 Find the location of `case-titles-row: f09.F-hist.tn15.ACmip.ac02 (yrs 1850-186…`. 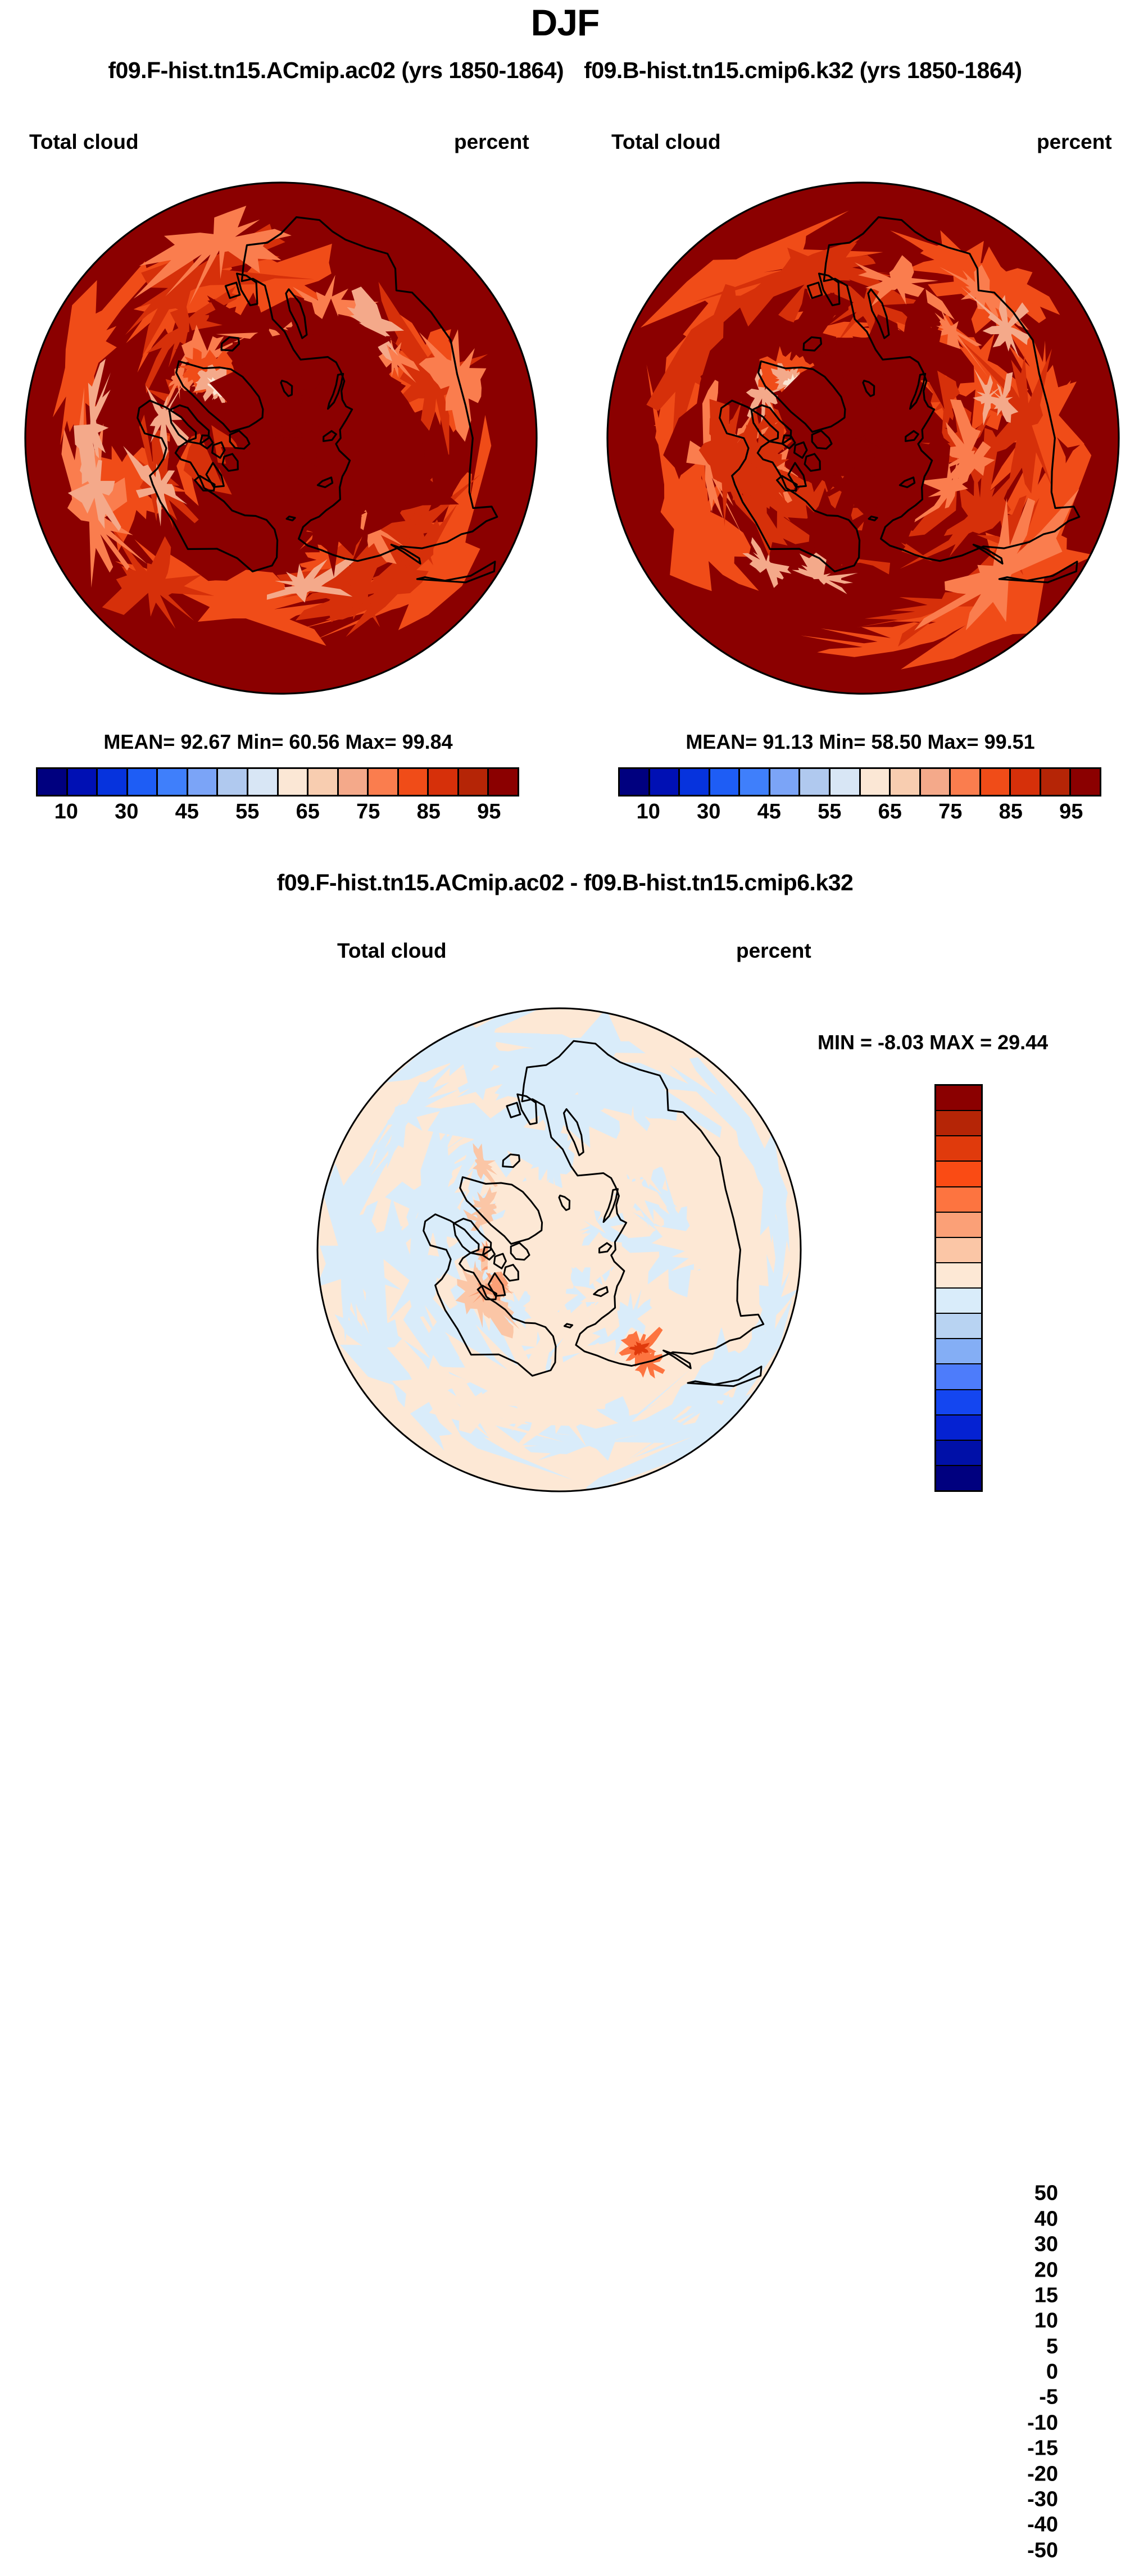

case-titles-row: f09.F-hist.tn15.ACmip.ac02 (yrs 1850-186… is located at coordinates (565, 70).